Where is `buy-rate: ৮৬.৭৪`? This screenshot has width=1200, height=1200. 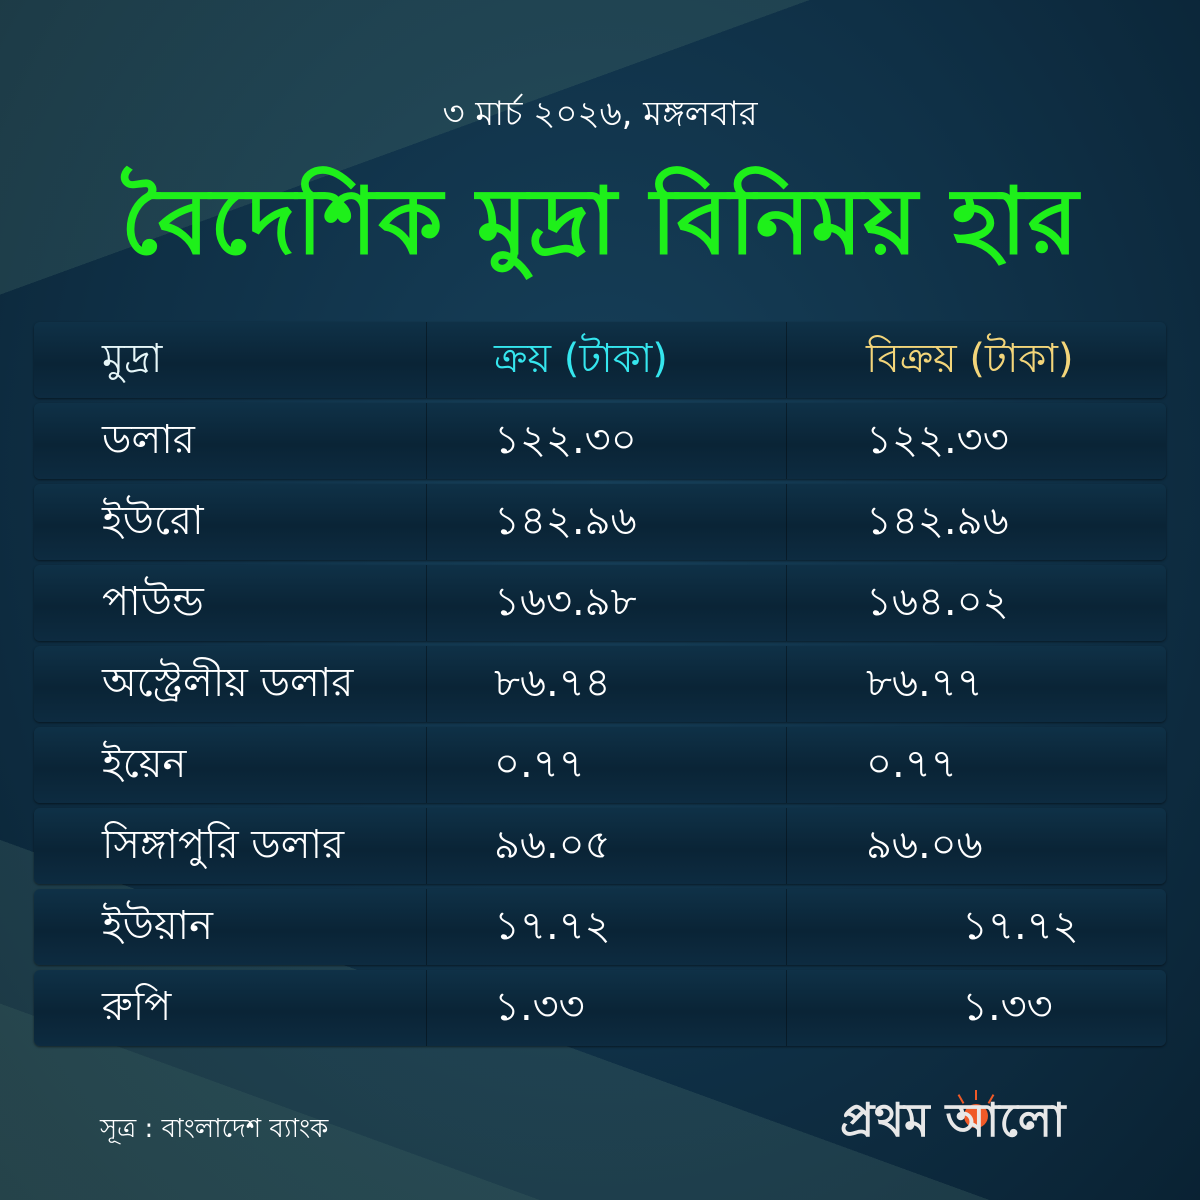 buy-rate: ৮৬.৭৪ is located at coordinates (552, 682).